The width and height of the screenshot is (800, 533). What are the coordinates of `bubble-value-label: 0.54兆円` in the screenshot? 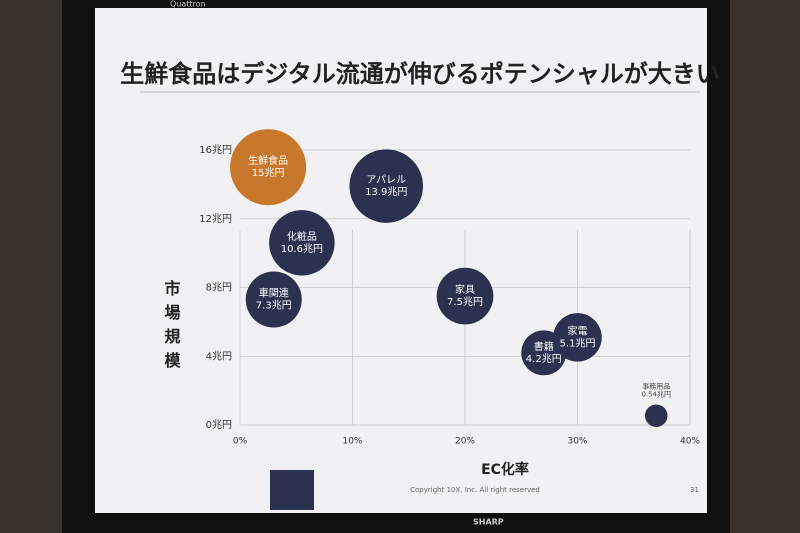 It's located at (656, 394).